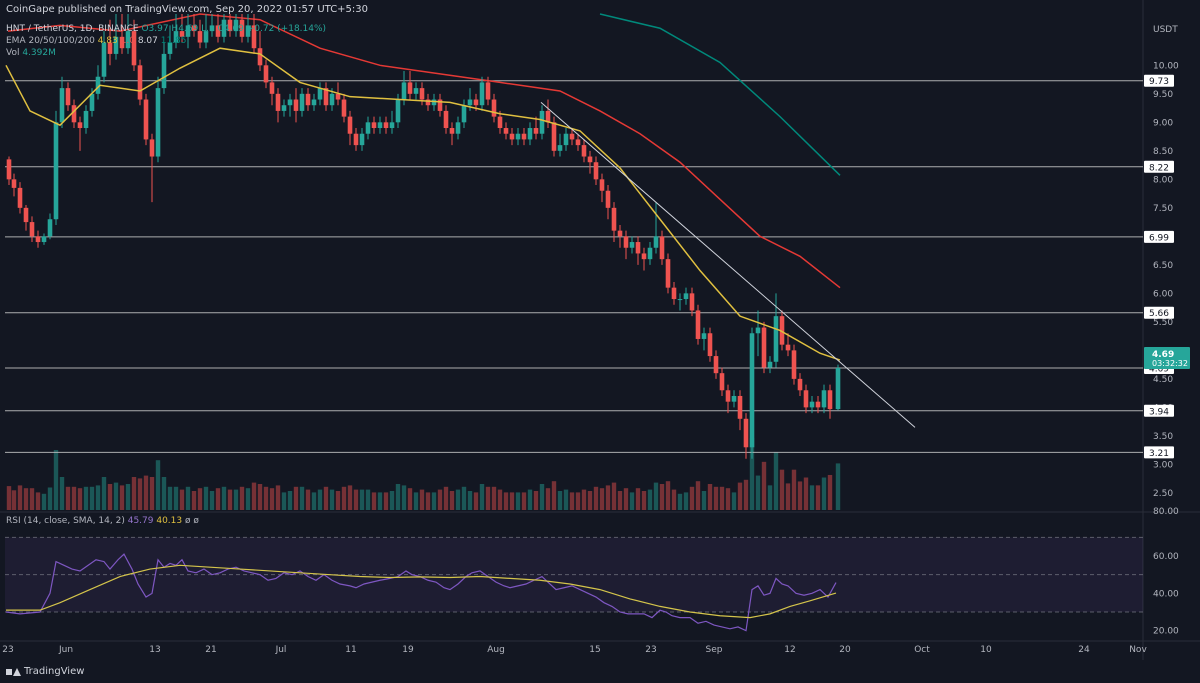 The width and height of the screenshot is (1200, 683). Describe the element at coordinates (1159, 82) in the screenshot. I see `level-label-text: 9.73` at that location.